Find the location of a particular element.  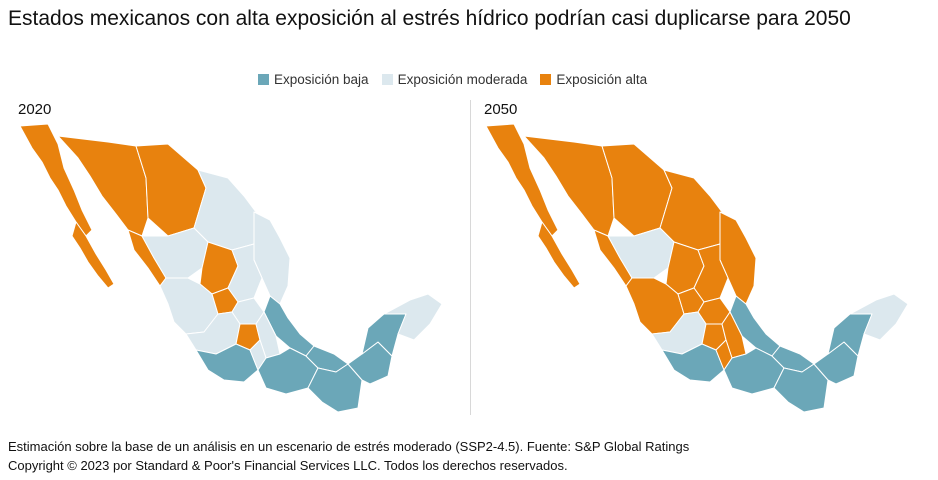

panel-divider is located at coordinates (470, 257).